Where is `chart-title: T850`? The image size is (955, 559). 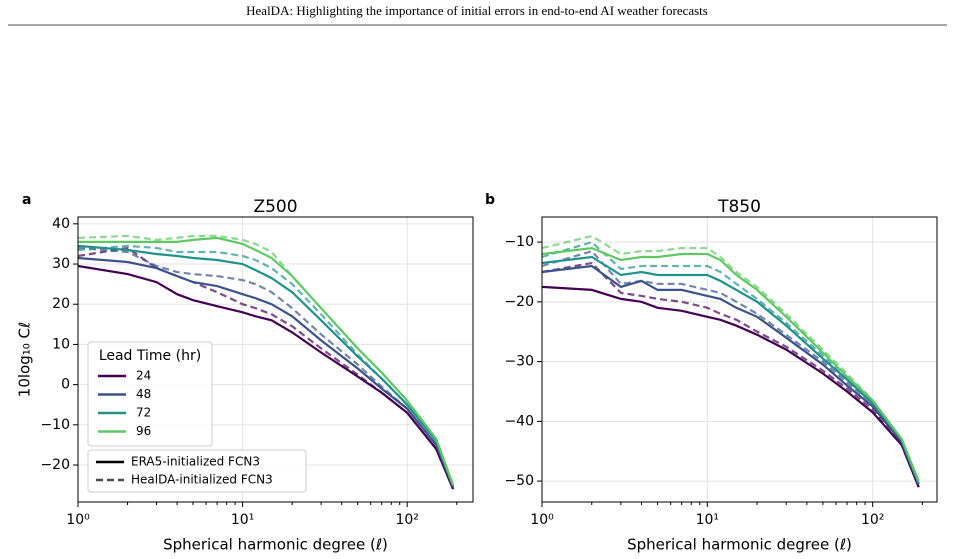 chart-title: T850 is located at coordinates (739, 207).